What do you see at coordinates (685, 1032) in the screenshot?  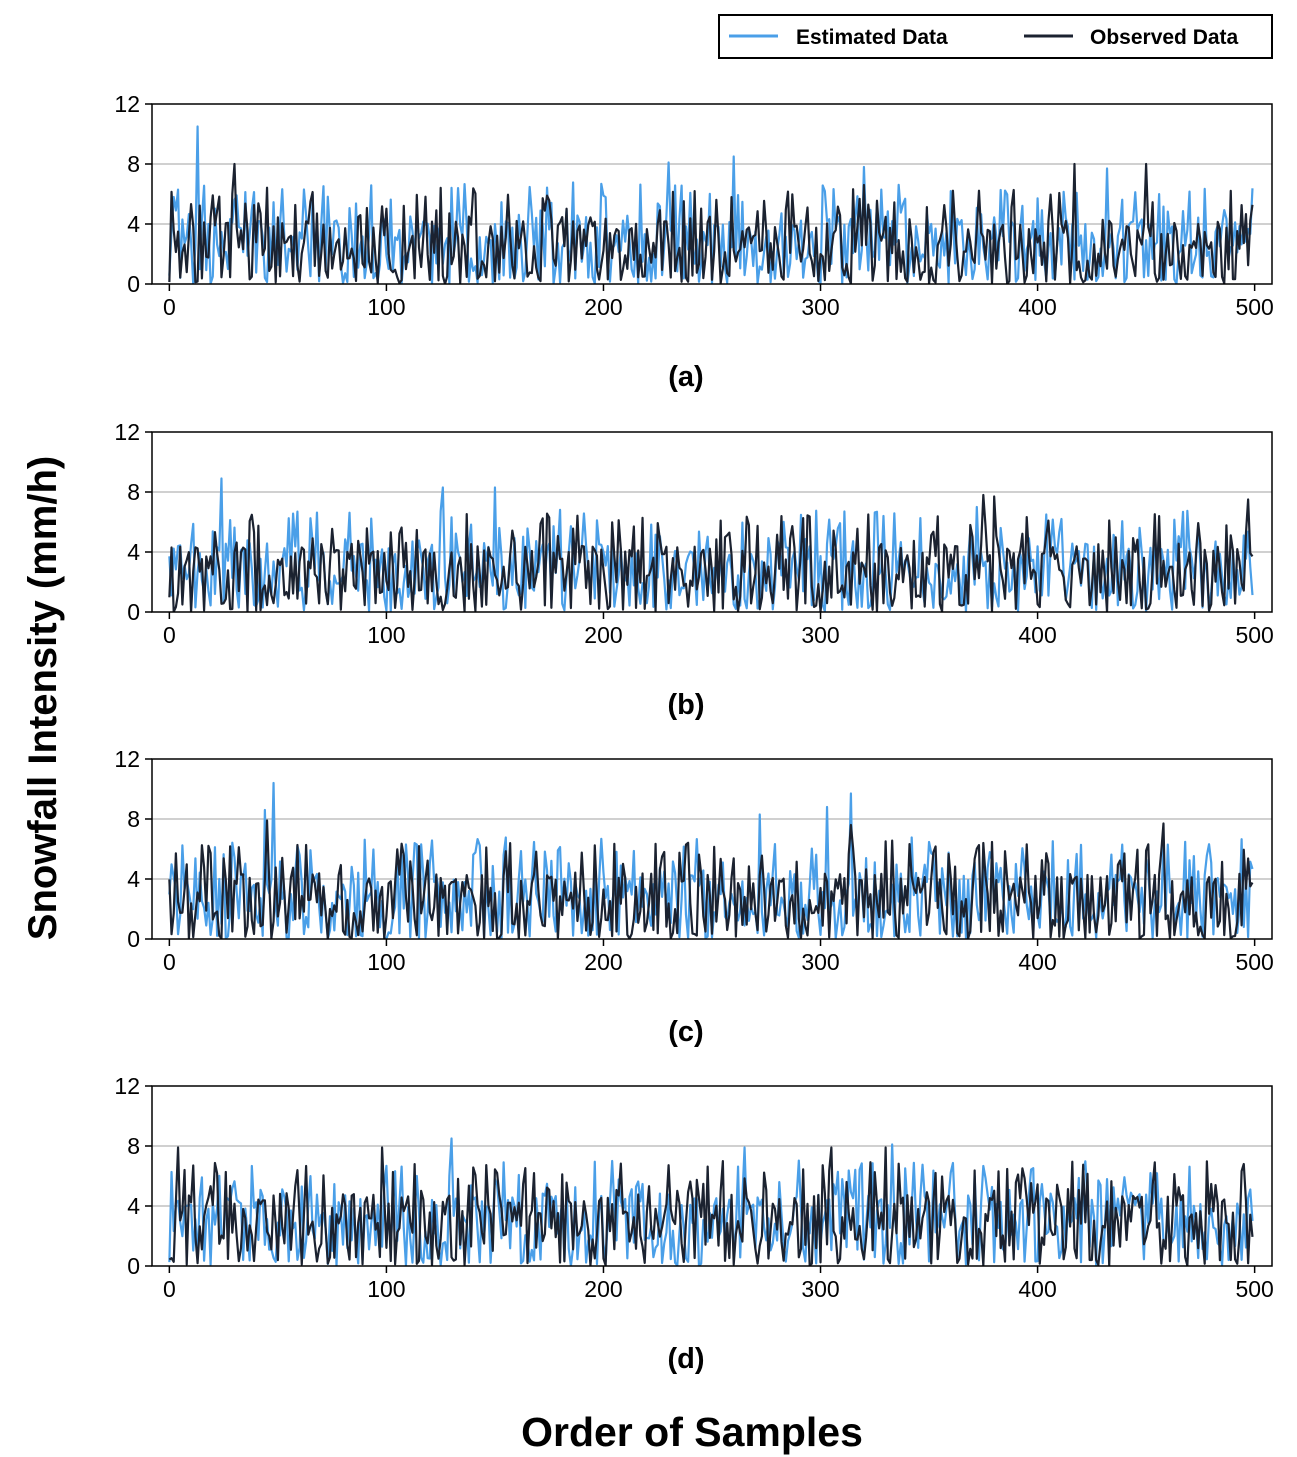 I see `panel-label: (c)` at bounding box center [685, 1032].